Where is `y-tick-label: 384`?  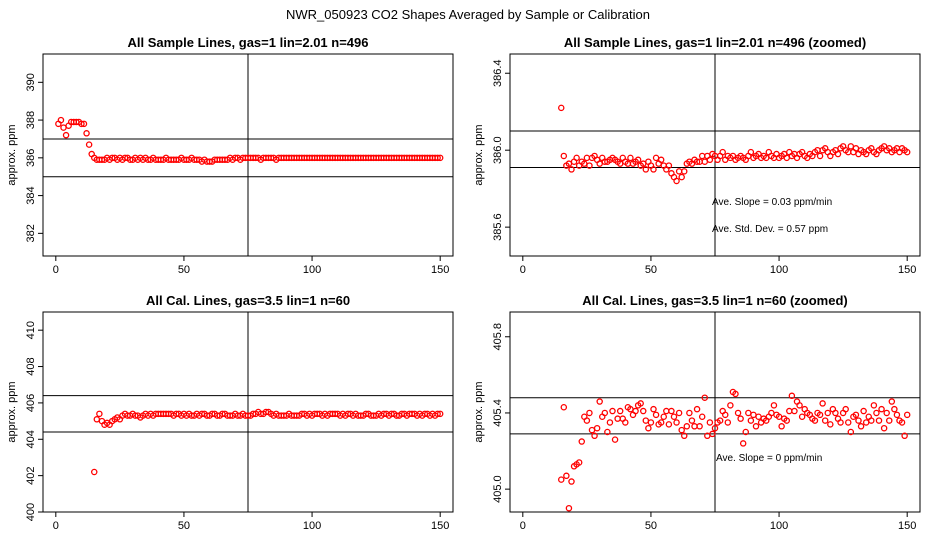 y-tick-label: 384 is located at coordinates (31, 195).